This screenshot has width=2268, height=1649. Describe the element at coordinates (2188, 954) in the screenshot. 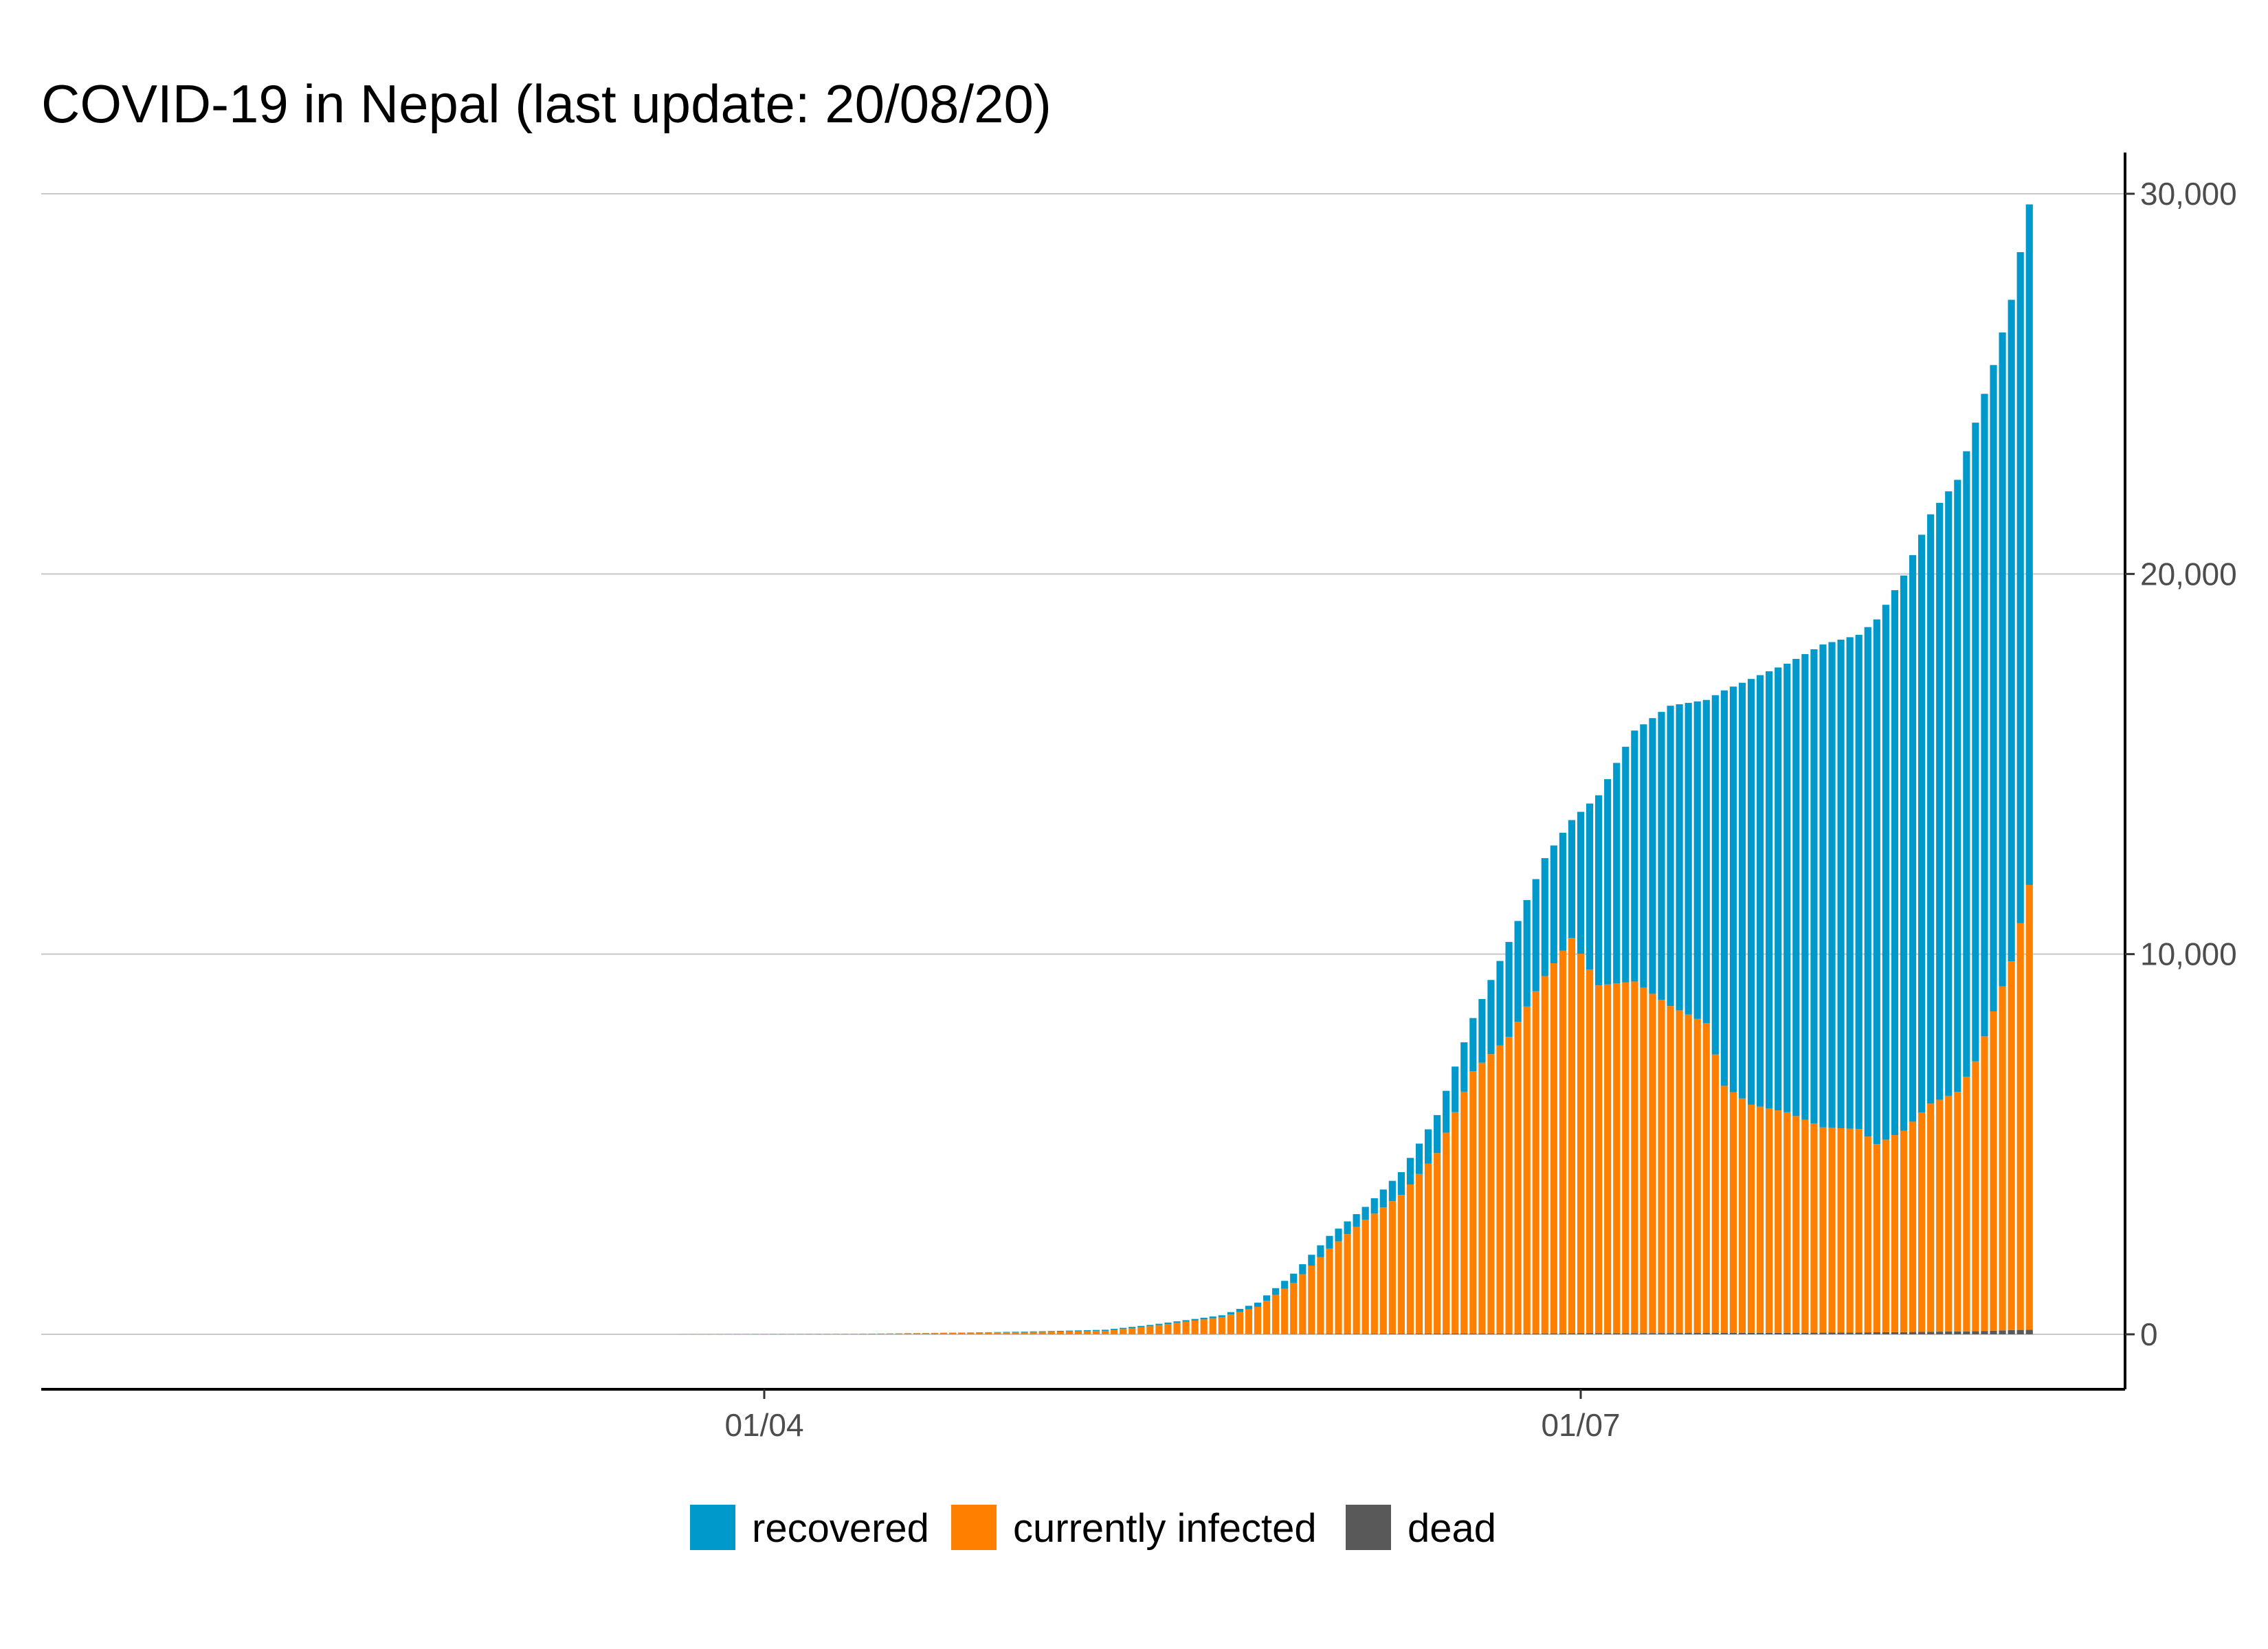

I see `y-tick-label: 10,000` at that location.